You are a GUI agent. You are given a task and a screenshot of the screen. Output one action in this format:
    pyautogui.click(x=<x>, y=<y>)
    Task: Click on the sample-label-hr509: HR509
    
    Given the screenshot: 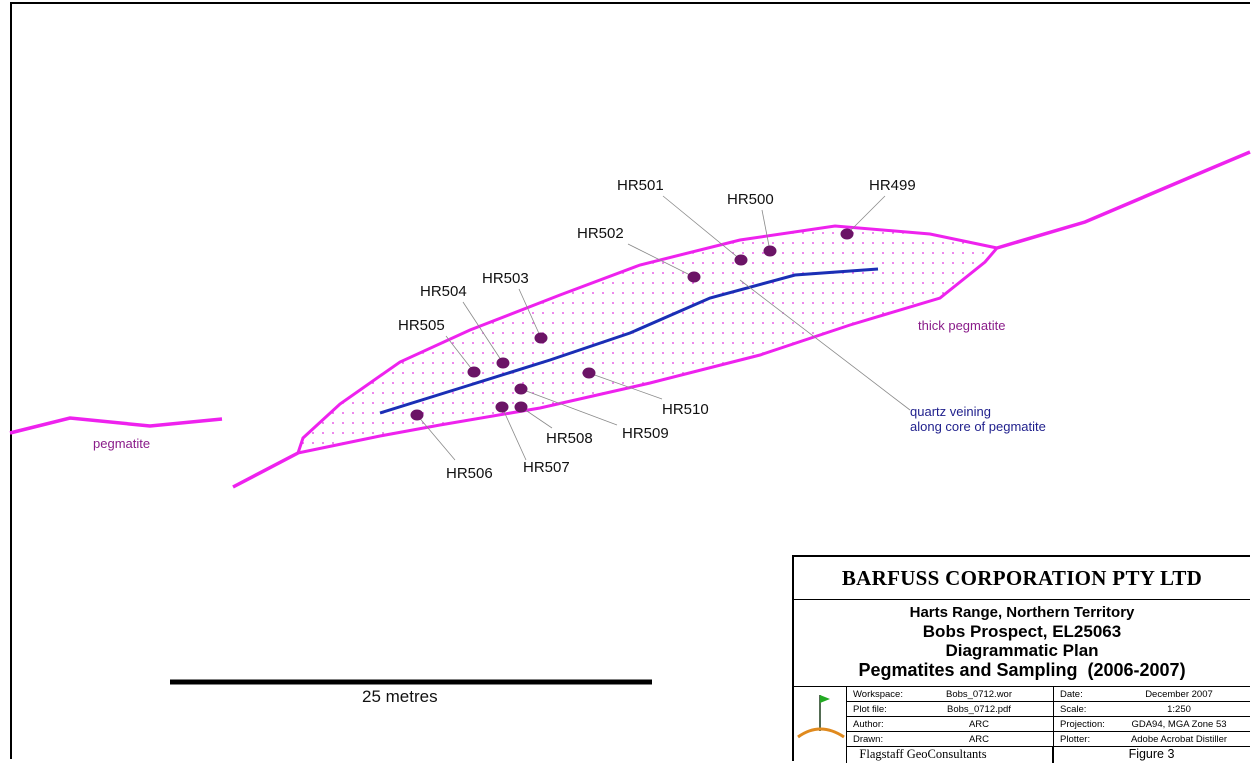 What is the action you would take?
    pyautogui.click(x=645, y=433)
    